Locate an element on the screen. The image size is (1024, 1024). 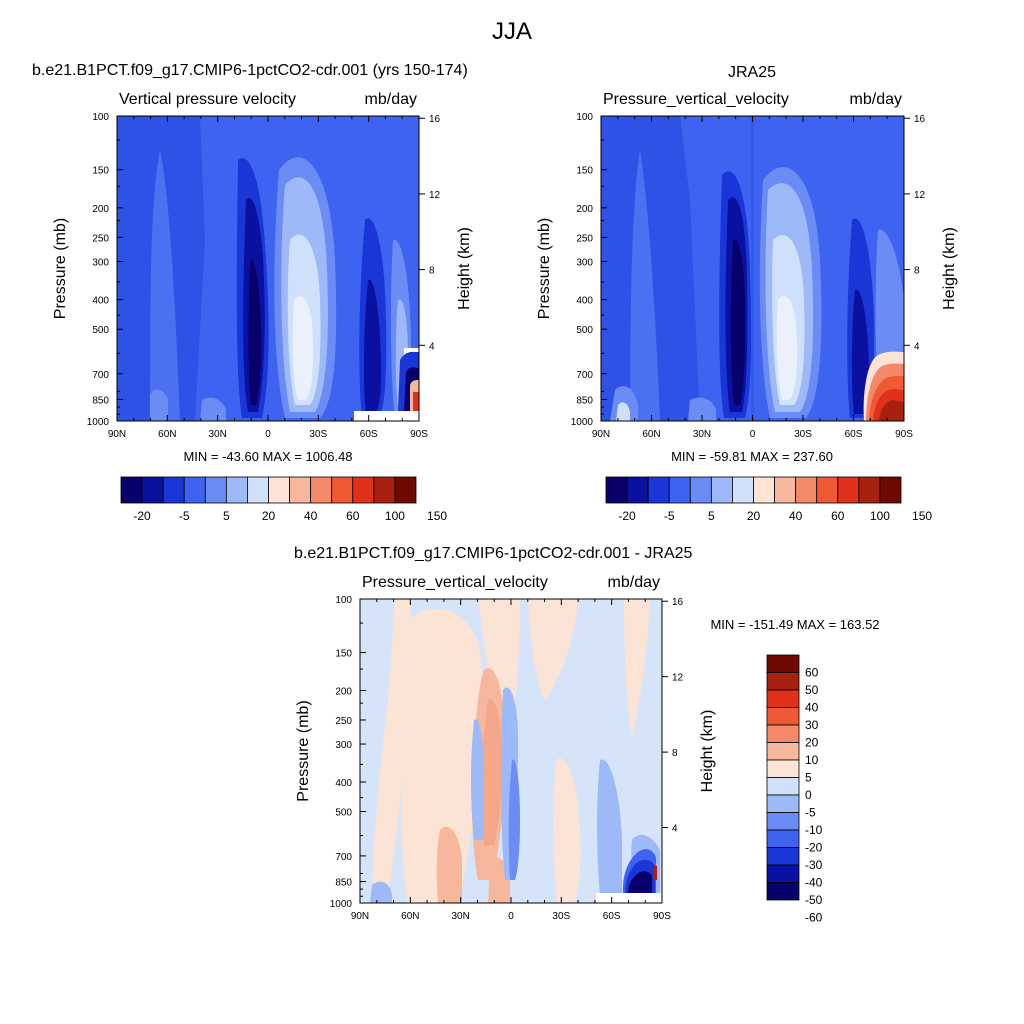
model-stats: MIN = -43.60 MAX = 1006.48 is located at coordinates (267, 456).